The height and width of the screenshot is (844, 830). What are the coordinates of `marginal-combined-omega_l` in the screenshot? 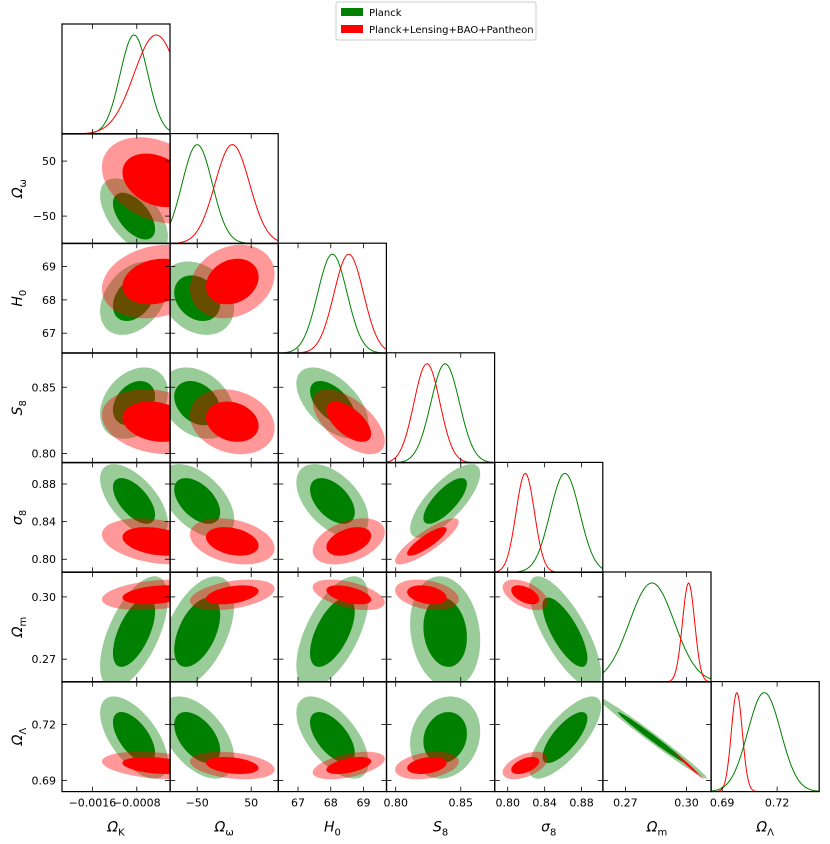 It's located at (765, 742).